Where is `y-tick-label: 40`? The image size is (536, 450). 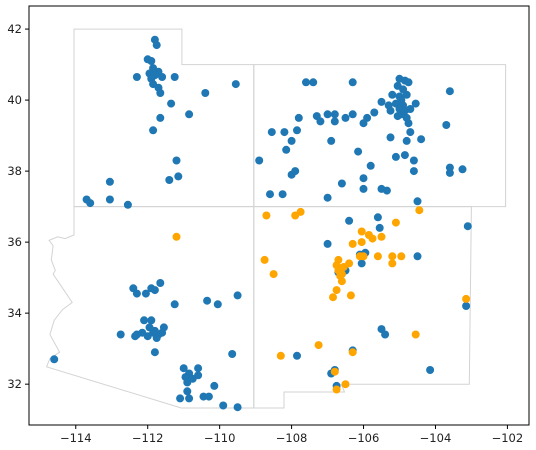 y-tick-label: 40 is located at coordinates (14, 100).